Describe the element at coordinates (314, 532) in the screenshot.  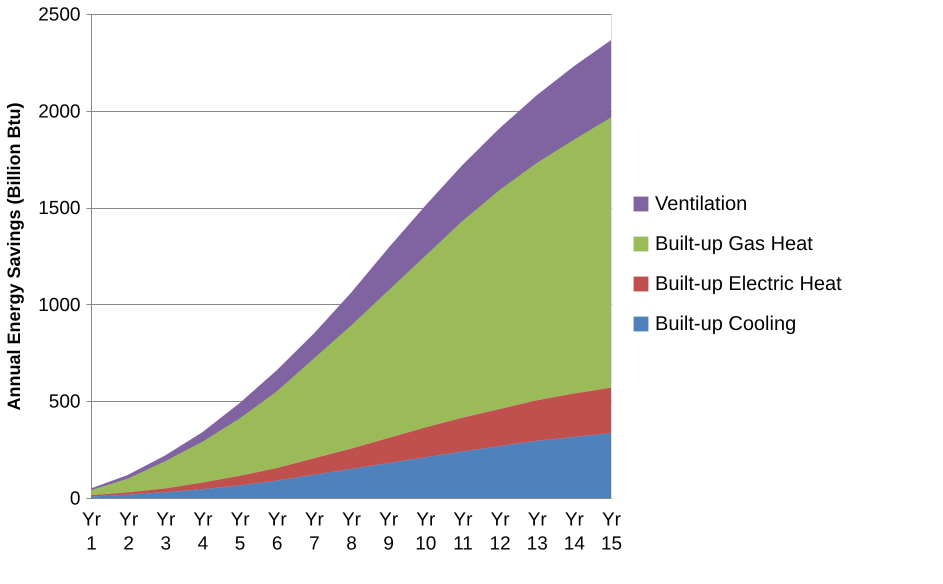
I see `x-tick-label: Yr 7` at that location.